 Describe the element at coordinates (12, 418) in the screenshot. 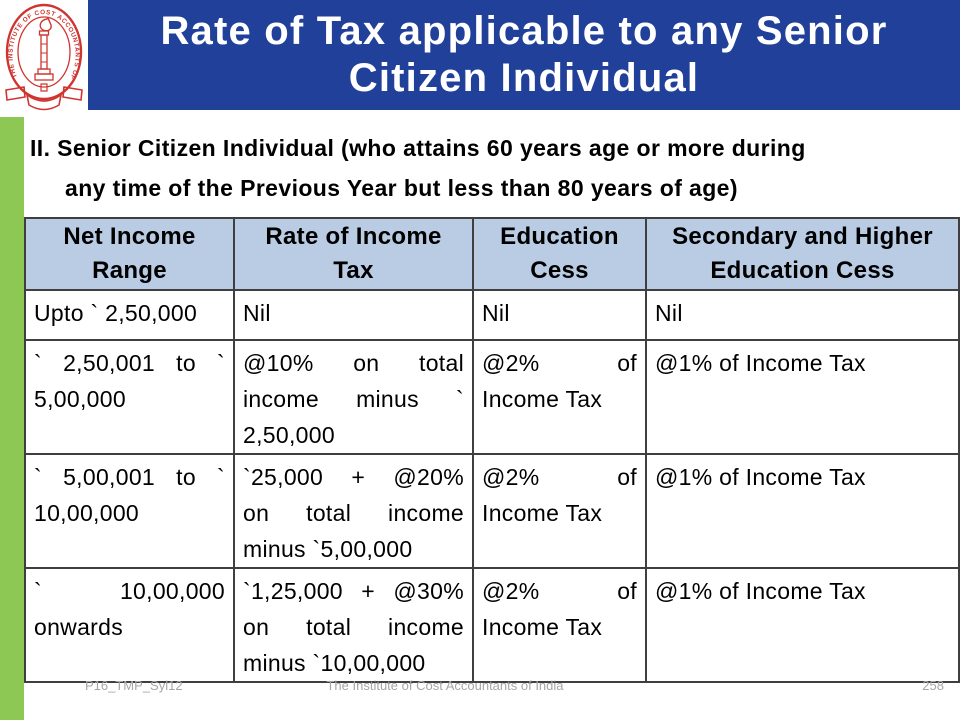

I see `accent-bar` at that location.